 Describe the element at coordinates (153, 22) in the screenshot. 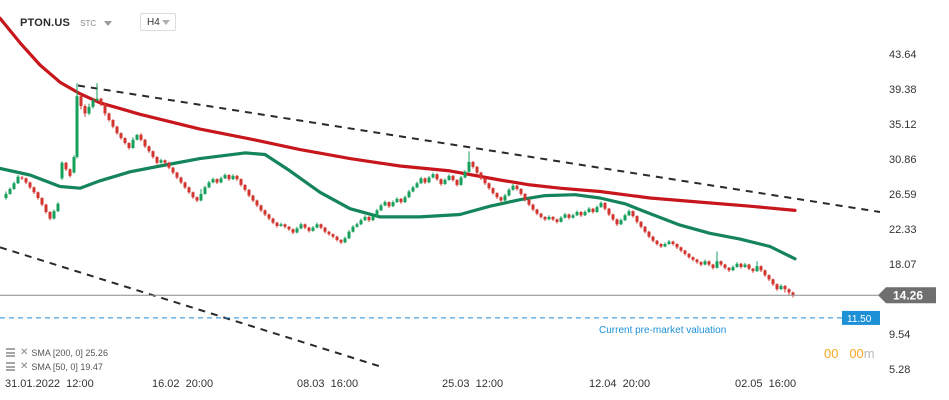

I see `timeframe-label: H4` at that location.